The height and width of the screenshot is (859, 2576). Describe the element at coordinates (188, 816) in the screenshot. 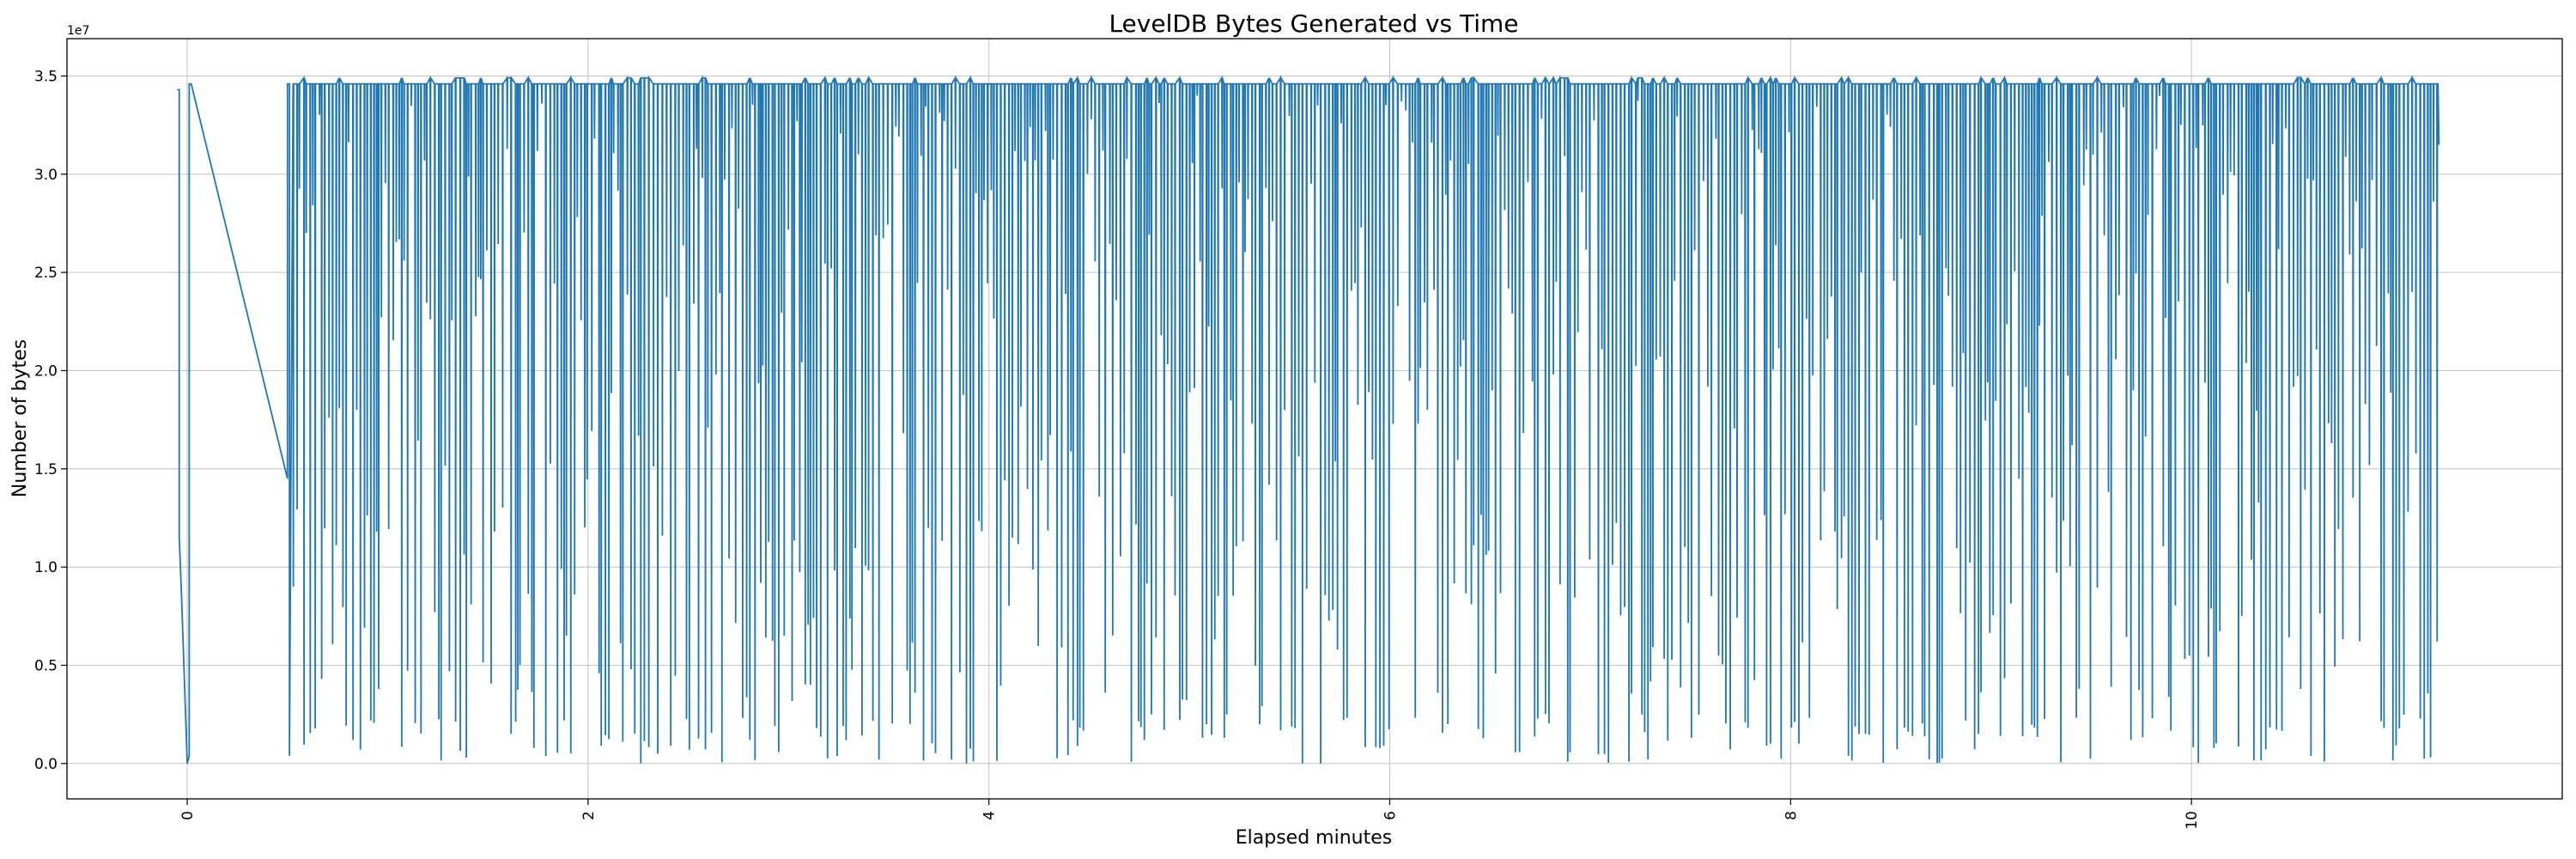

I see `x-tick-label: 0` at that location.